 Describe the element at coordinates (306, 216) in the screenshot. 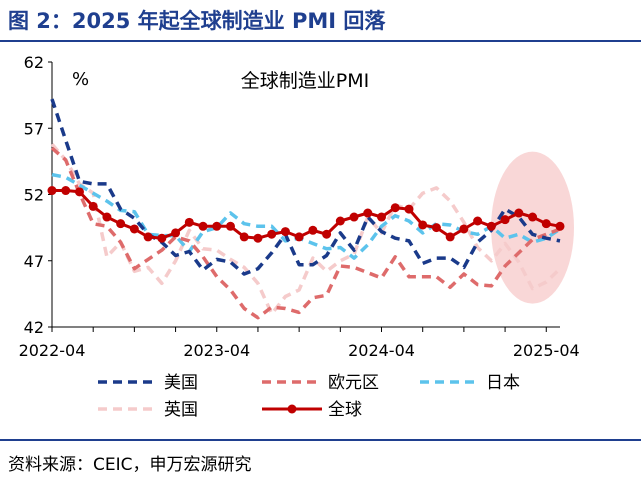

I see `series-line-日本` at that location.